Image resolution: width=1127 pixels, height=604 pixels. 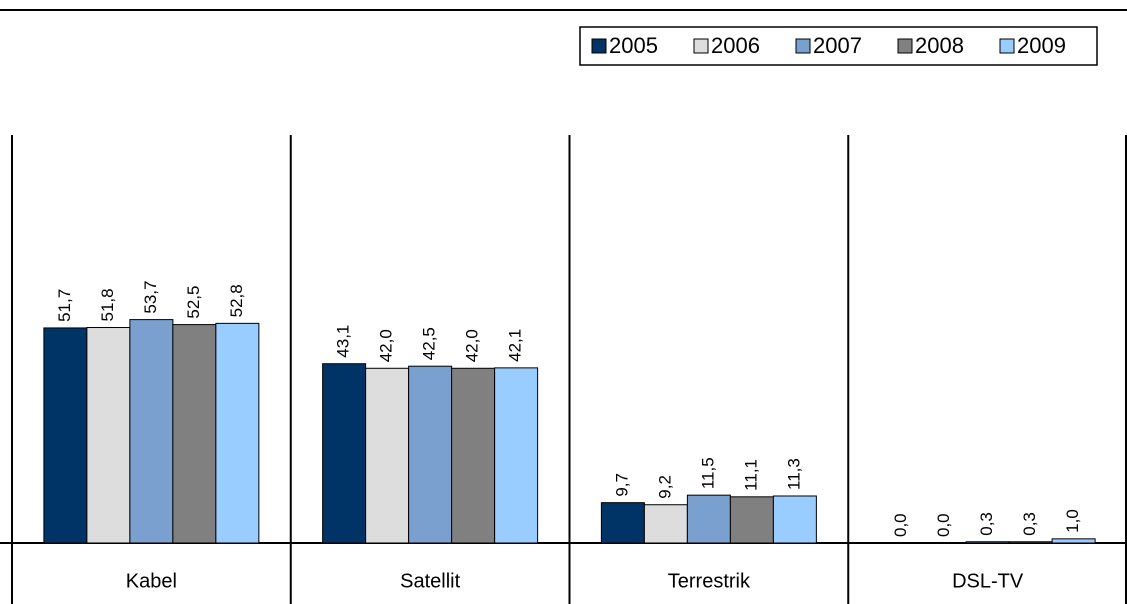 What do you see at coordinates (707, 473) in the screenshot?
I see `value-label: 11,5` at bounding box center [707, 473].